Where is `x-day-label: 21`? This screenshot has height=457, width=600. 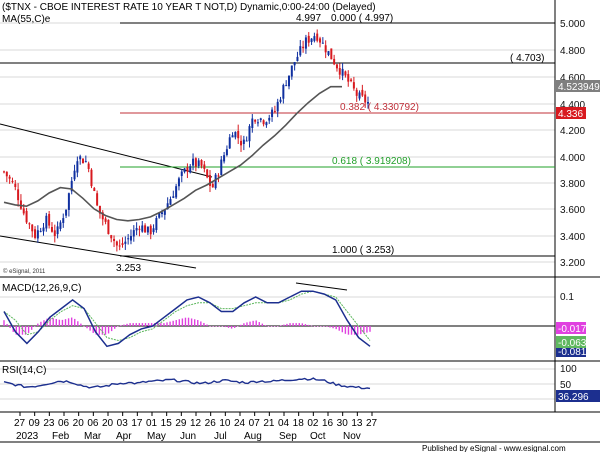
x-day-label: 21 is located at coordinates (269, 423).